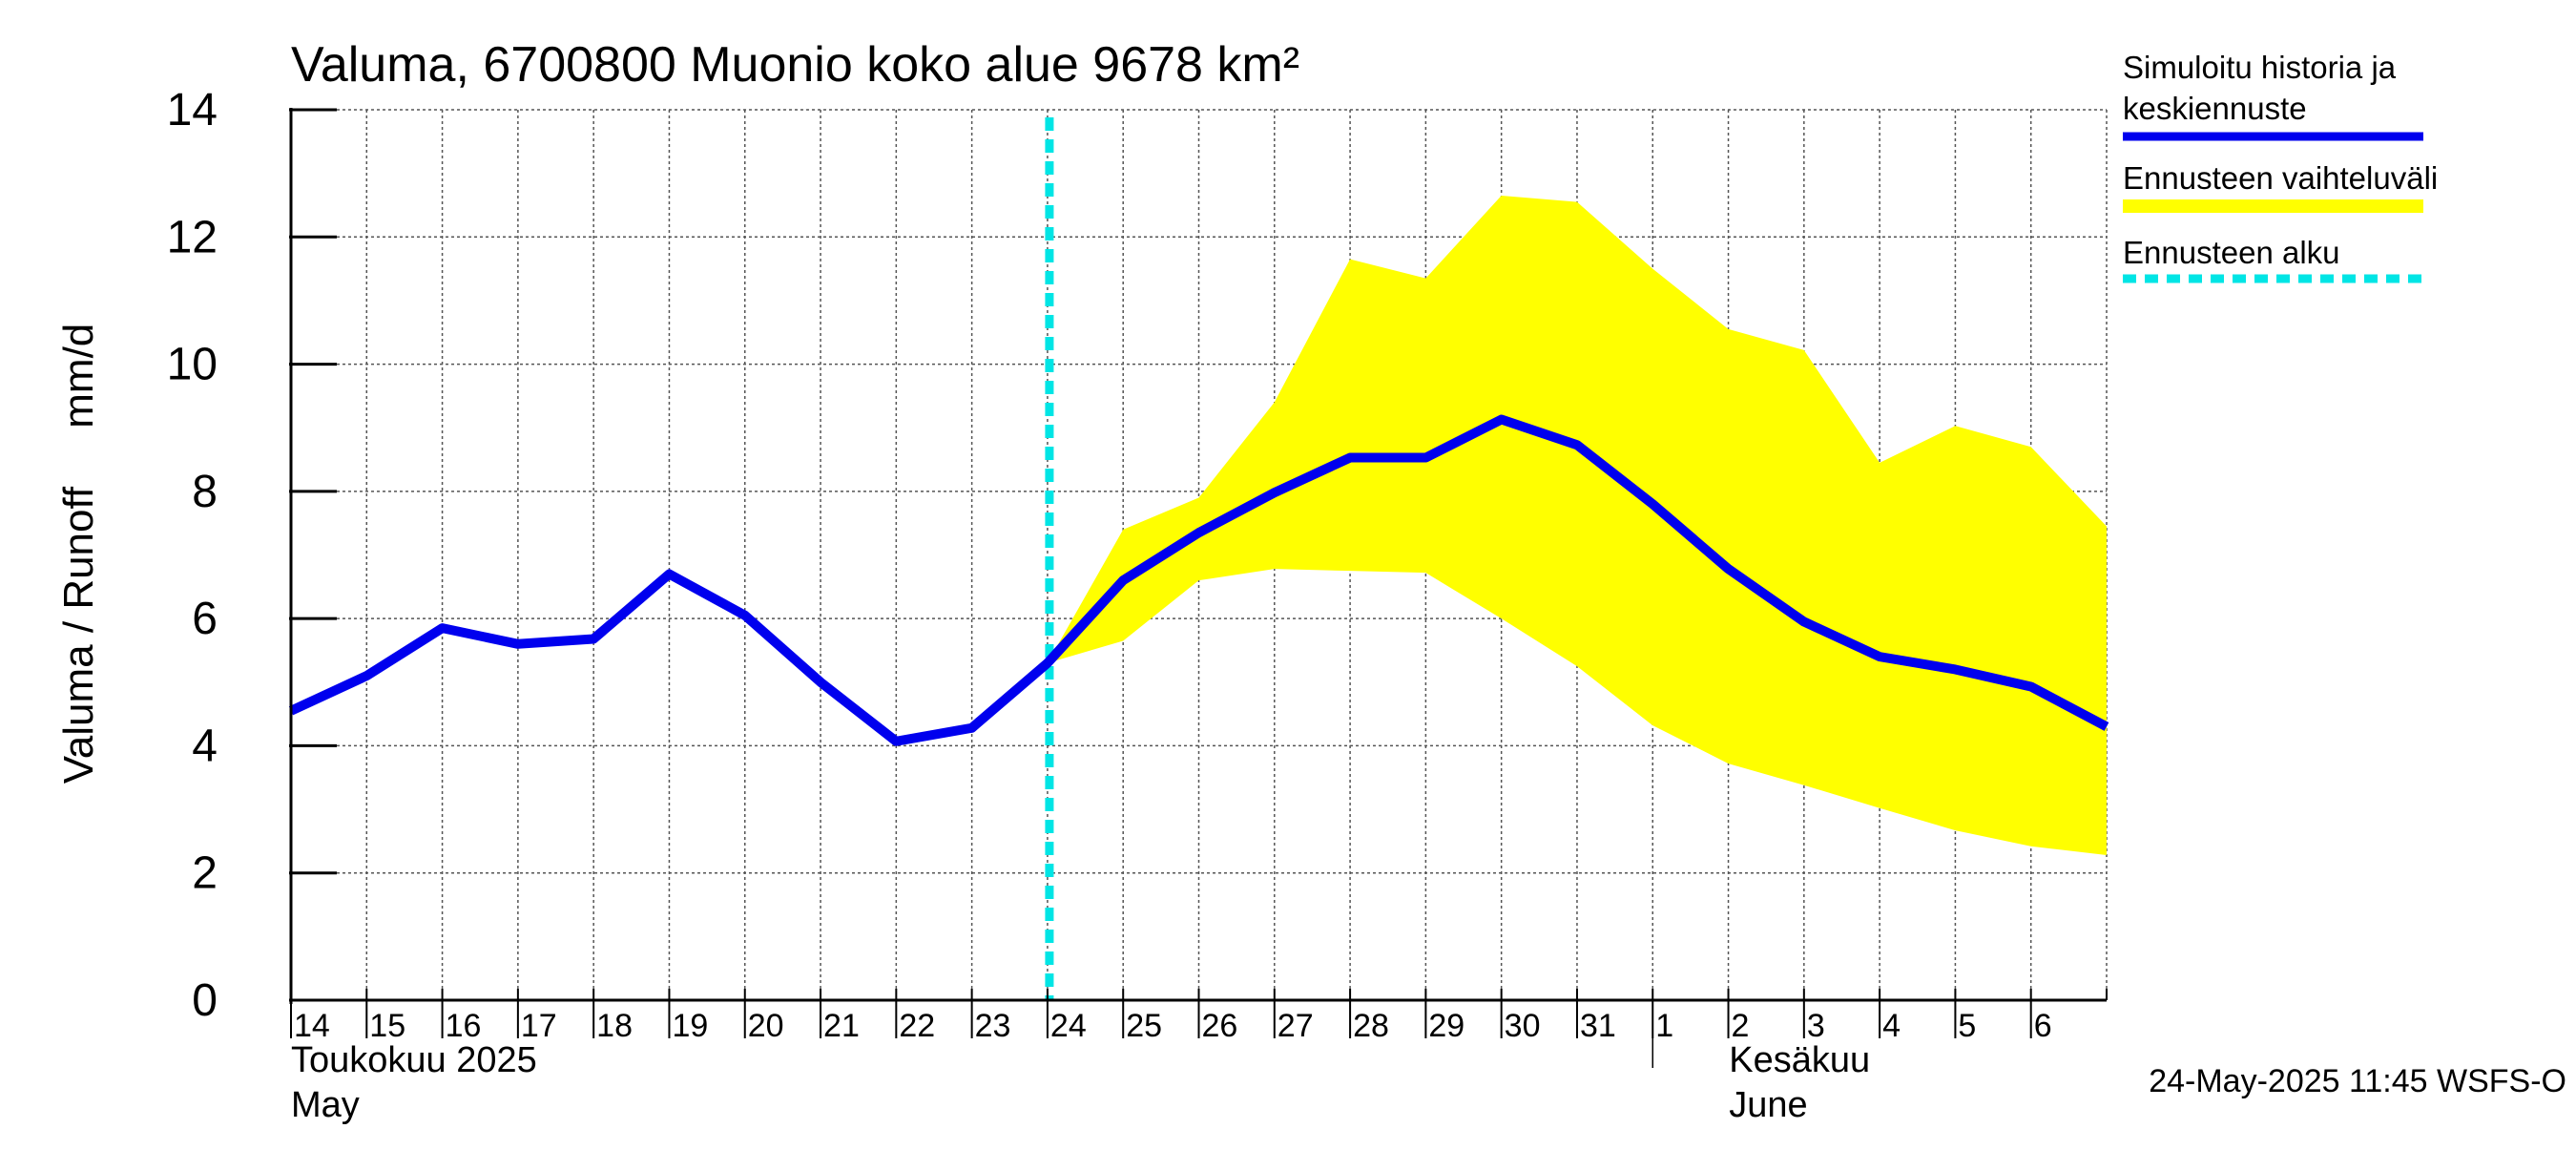 This screenshot has height=1150, width=2576. Describe the element at coordinates (205, 873) in the screenshot. I see `y-tick-label: 2` at that location.